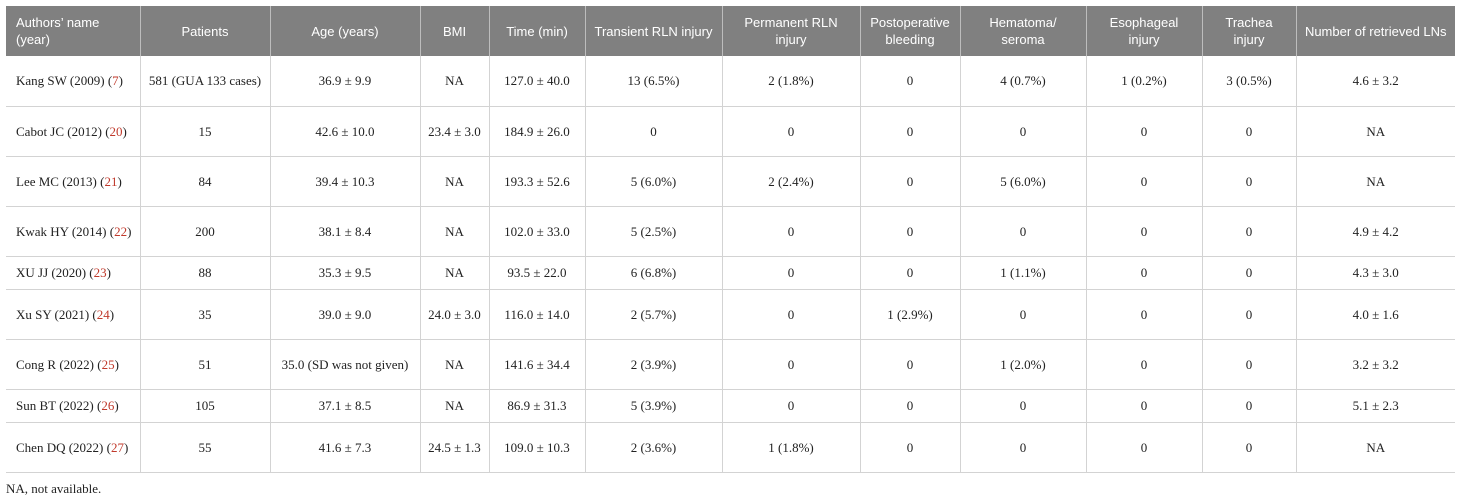 The width and height of the screenshot is (1460, 499). What do you see at coordinates (1144, 31) in the screenshot?
I see `column-header: Esophageal injury` at bounding box center [1144, 31].